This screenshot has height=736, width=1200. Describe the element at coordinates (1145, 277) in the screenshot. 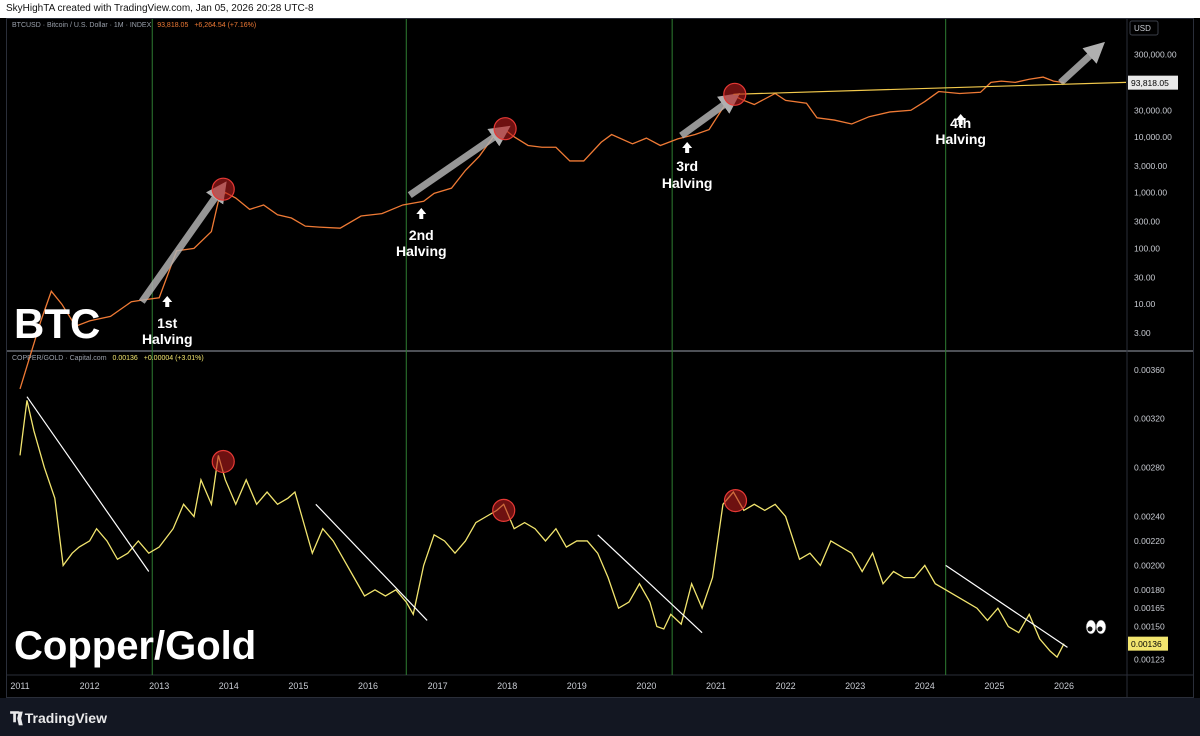

I see `btc-y-tick: 30.00` at that location.